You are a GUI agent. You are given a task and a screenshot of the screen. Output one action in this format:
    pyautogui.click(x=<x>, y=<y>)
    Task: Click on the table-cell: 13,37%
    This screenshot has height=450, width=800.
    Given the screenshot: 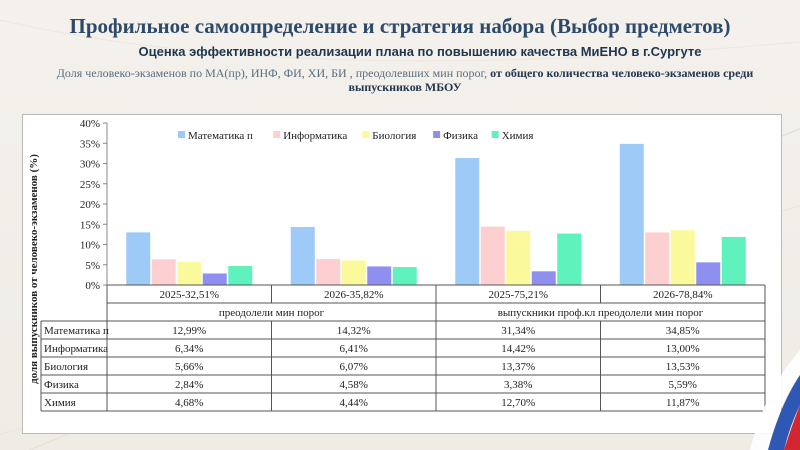 What is the action you would take?
    pyautogui.click(x=518, y=367)
    